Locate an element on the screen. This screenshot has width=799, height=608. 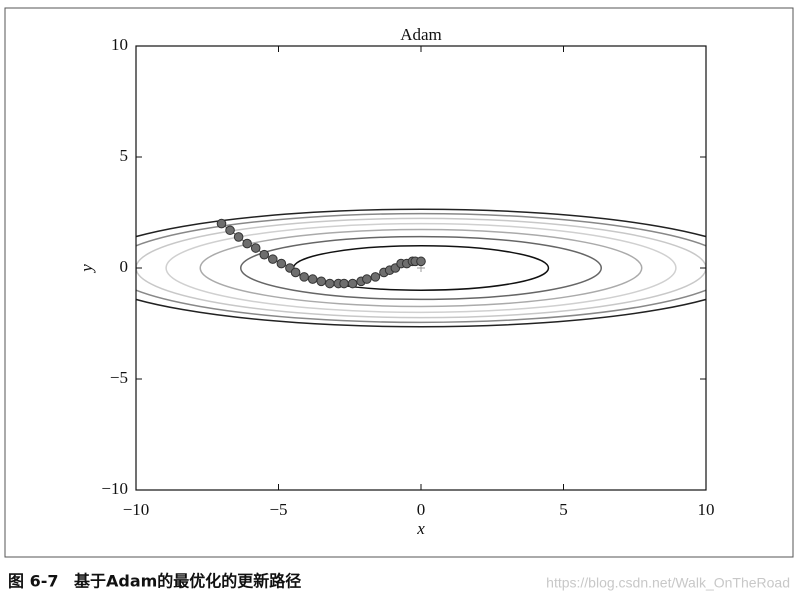
x-tick-label: −5 is located at coordinates (278, 509).